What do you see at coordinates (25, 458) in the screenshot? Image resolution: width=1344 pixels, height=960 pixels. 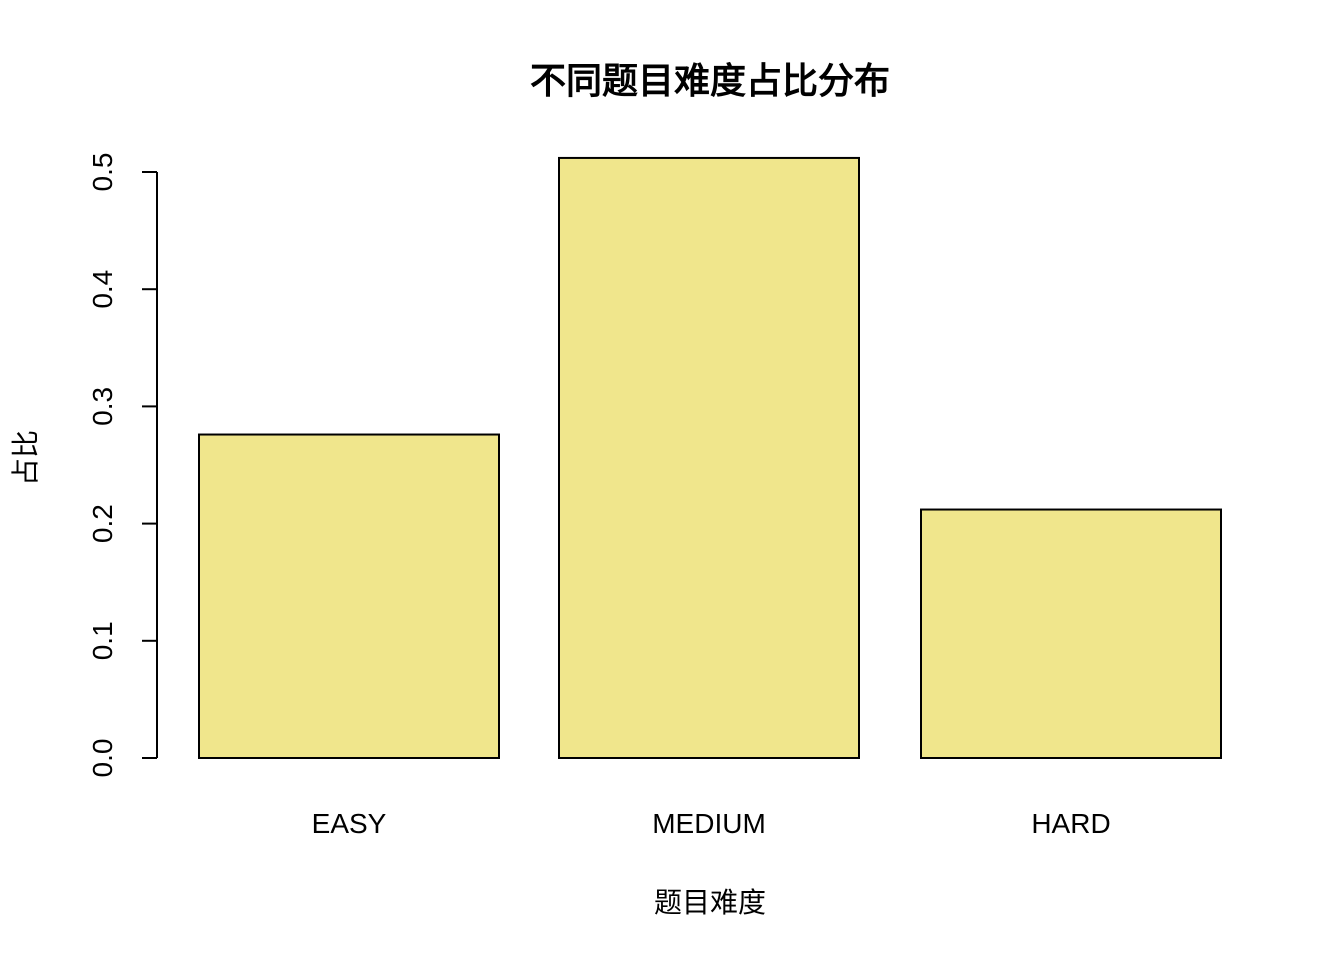 I see `y-axis-label: 占比` at bounding box center [25, 458].